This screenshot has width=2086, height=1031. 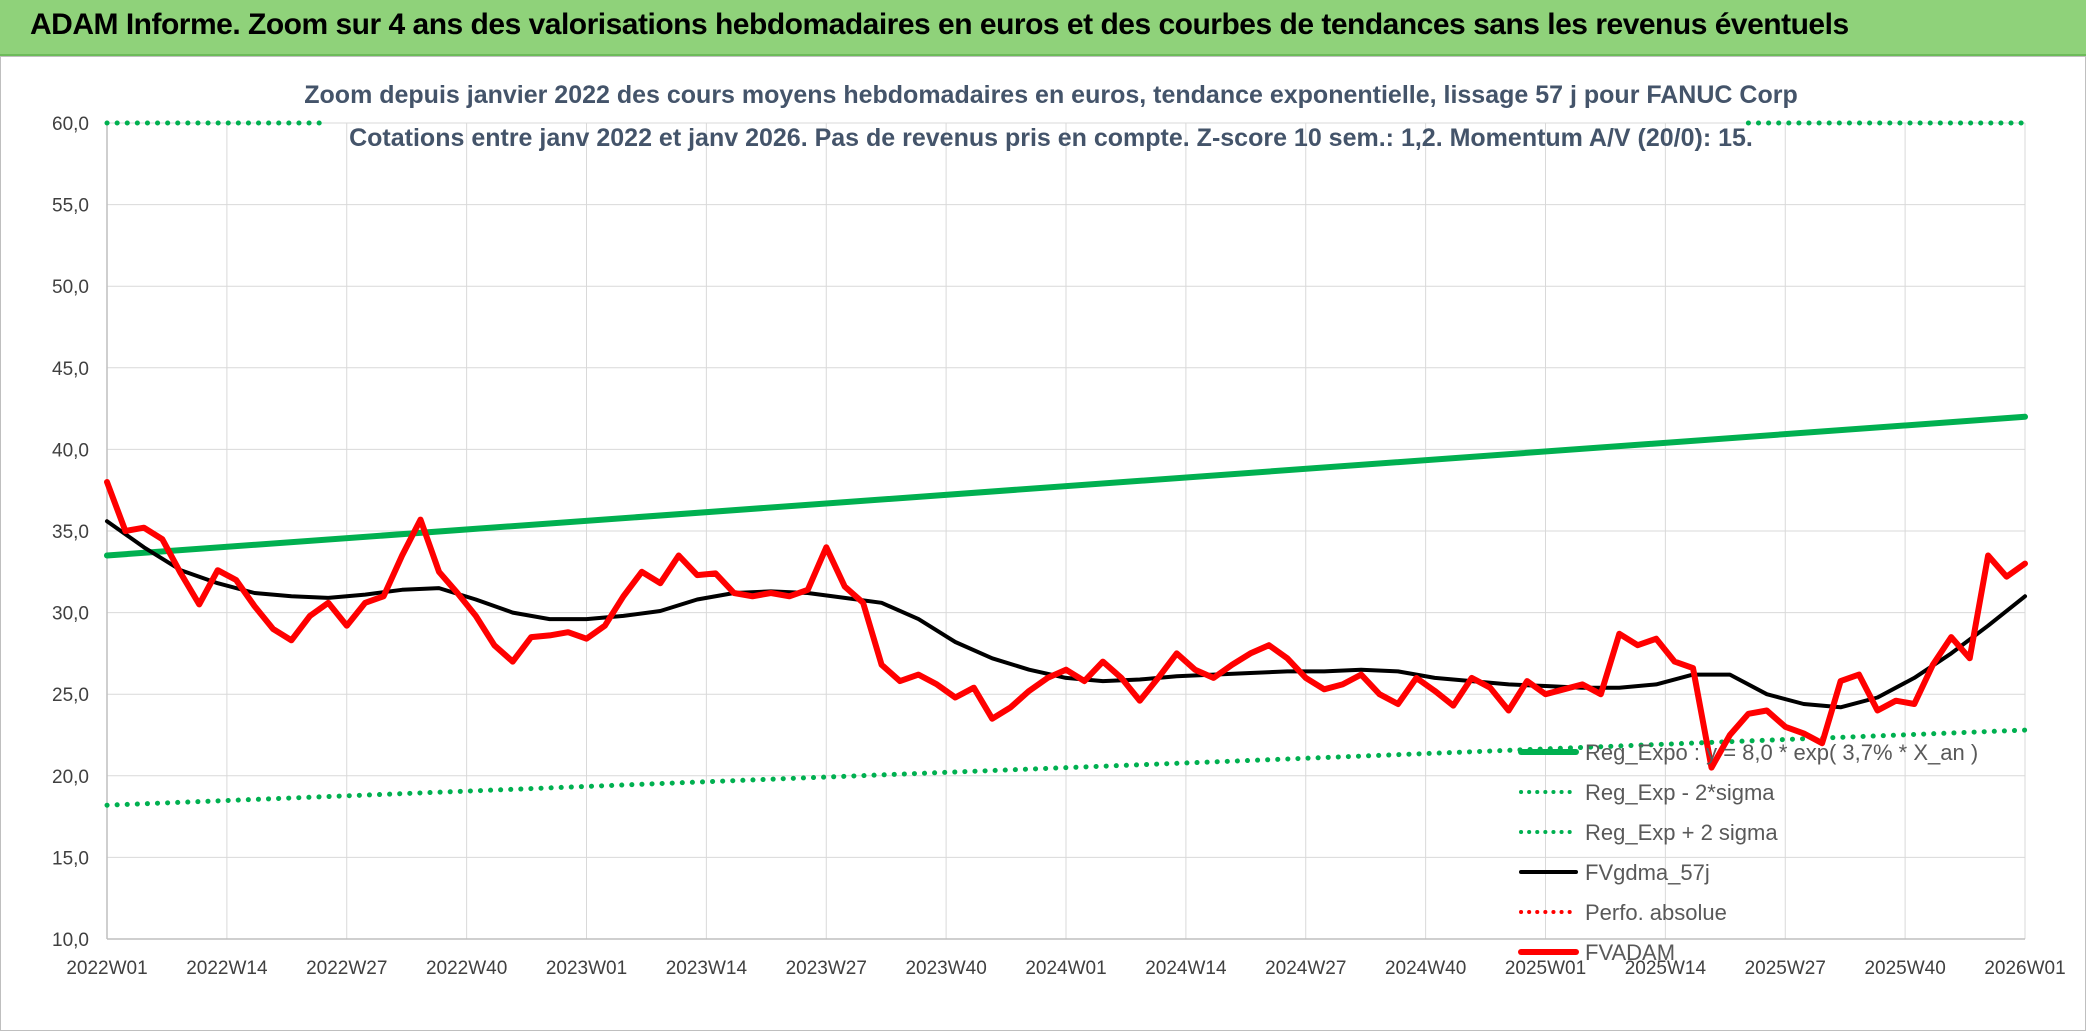 What do you see at coordinates (1656, 912) in the screenshot?
I see `legend-label-perfo-absolue: Perfo. absolue` at bounding box center [1656, 912].